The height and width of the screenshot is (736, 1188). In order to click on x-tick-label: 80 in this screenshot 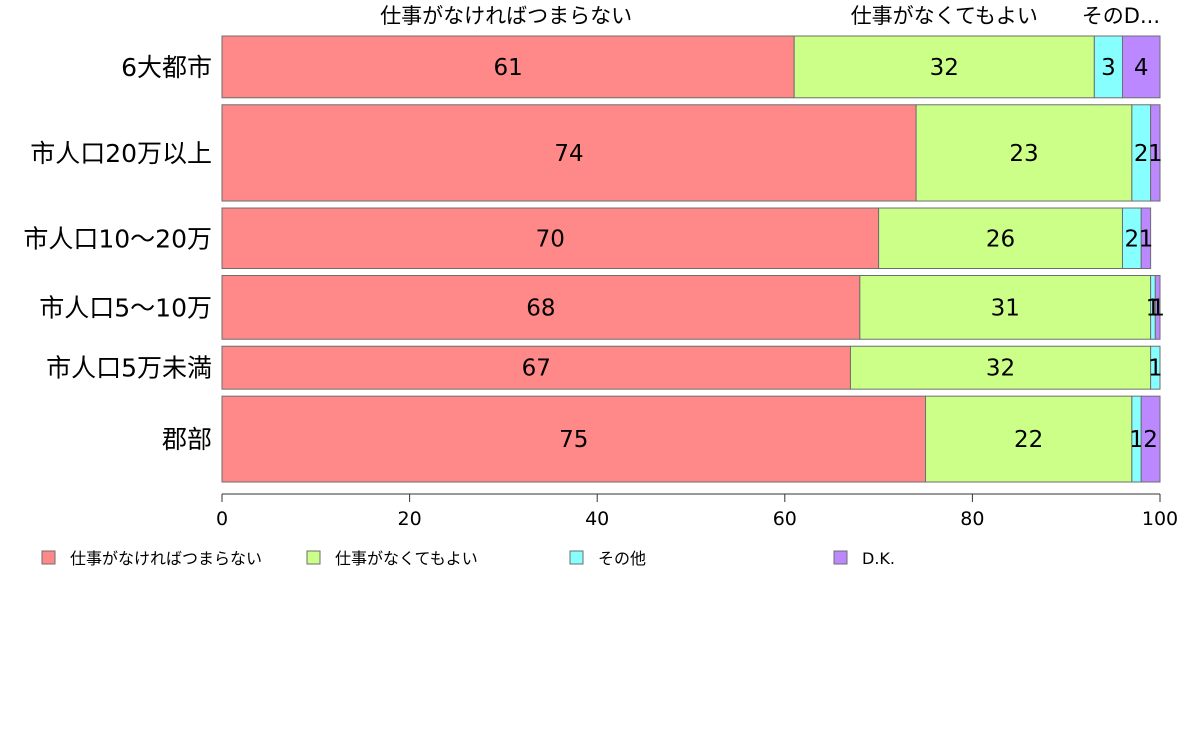, I will do `click(972, 519)`.